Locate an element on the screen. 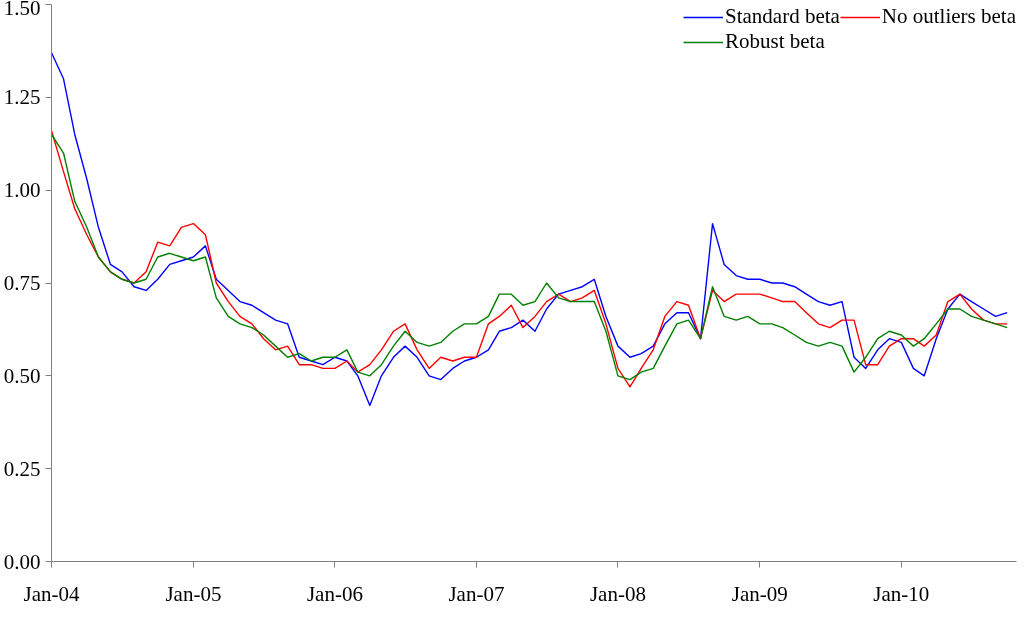  x-tick-label: Jan-04 is located at coordinates (51, 593).